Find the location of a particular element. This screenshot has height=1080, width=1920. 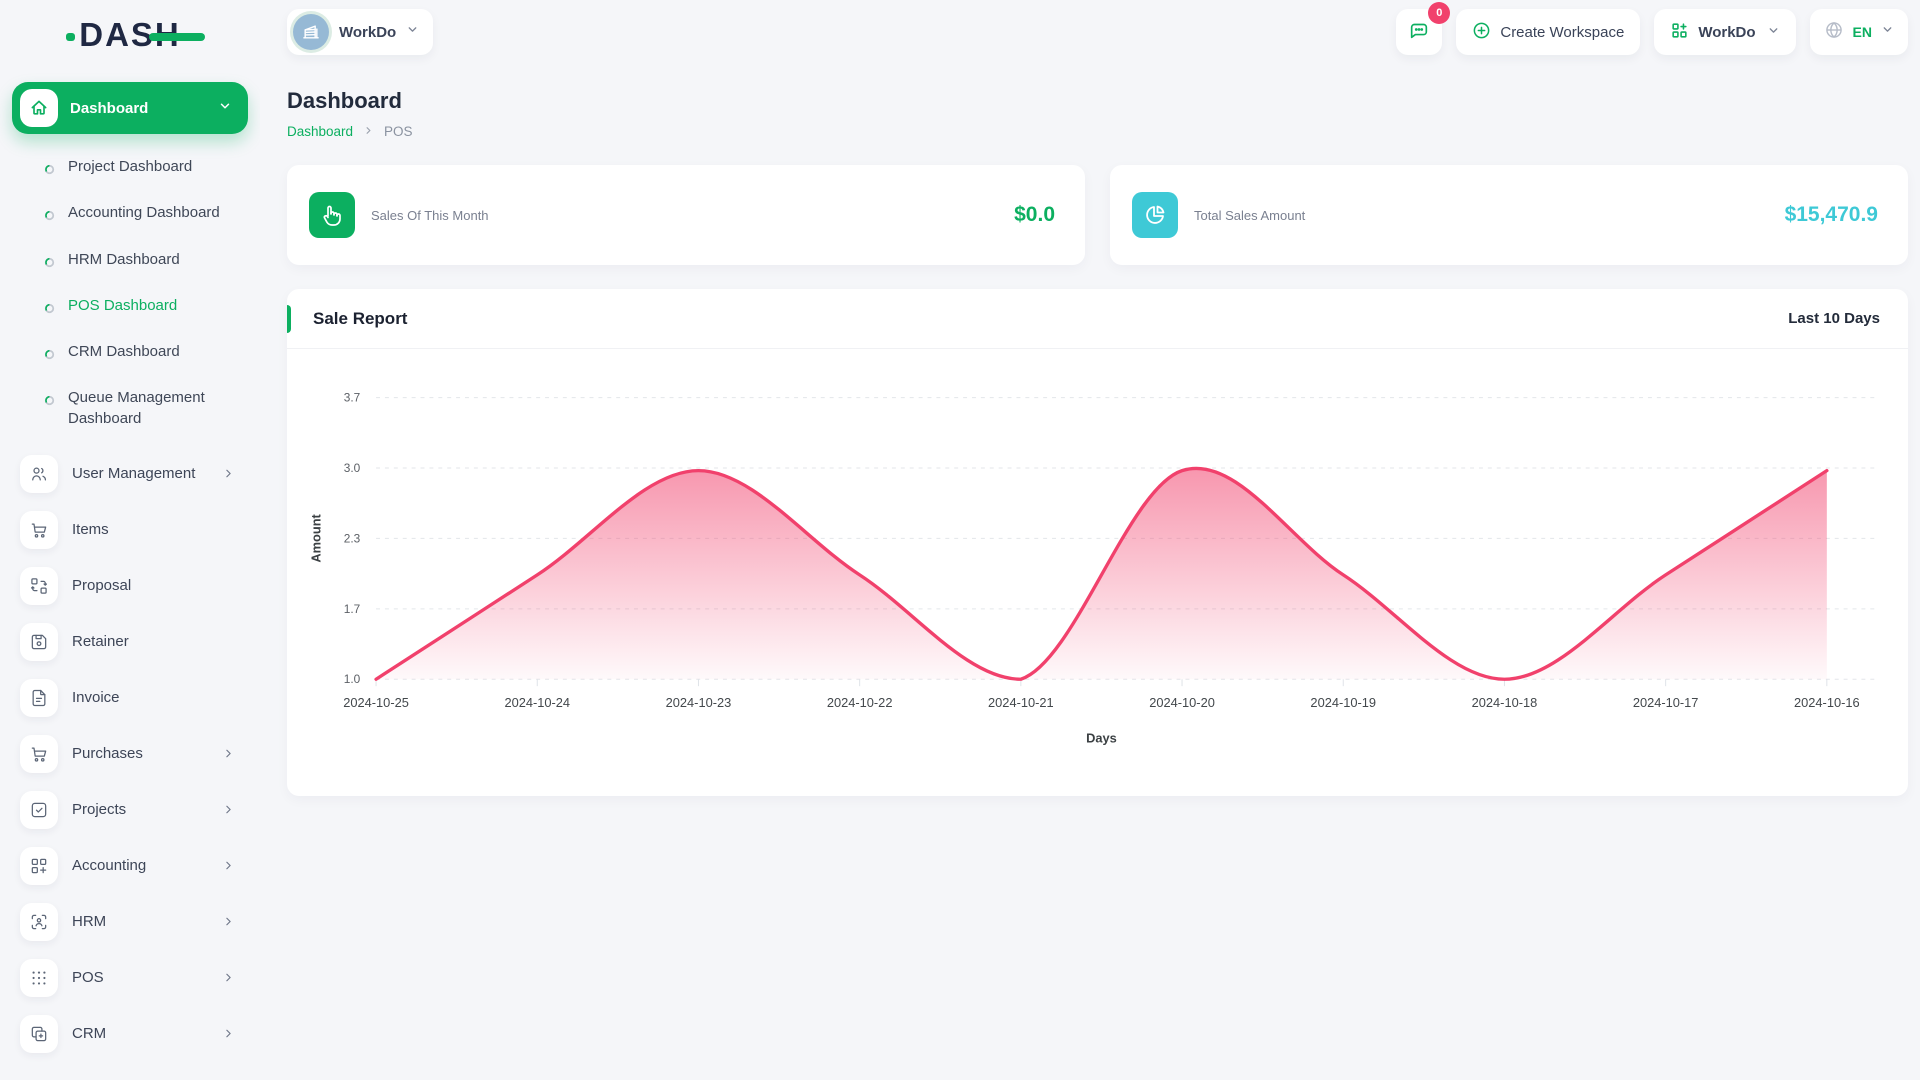

svg-text: 1.7 is located at coordinates (352, 609).